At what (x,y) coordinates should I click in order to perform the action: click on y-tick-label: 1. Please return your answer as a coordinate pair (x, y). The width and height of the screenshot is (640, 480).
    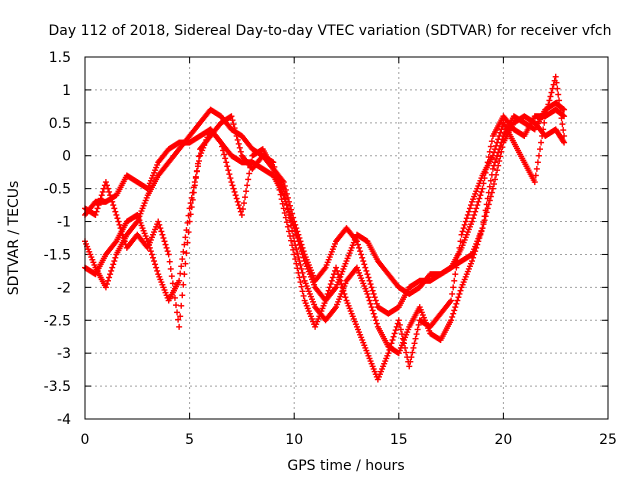
    Looking at the image, I should click on (66, 91).